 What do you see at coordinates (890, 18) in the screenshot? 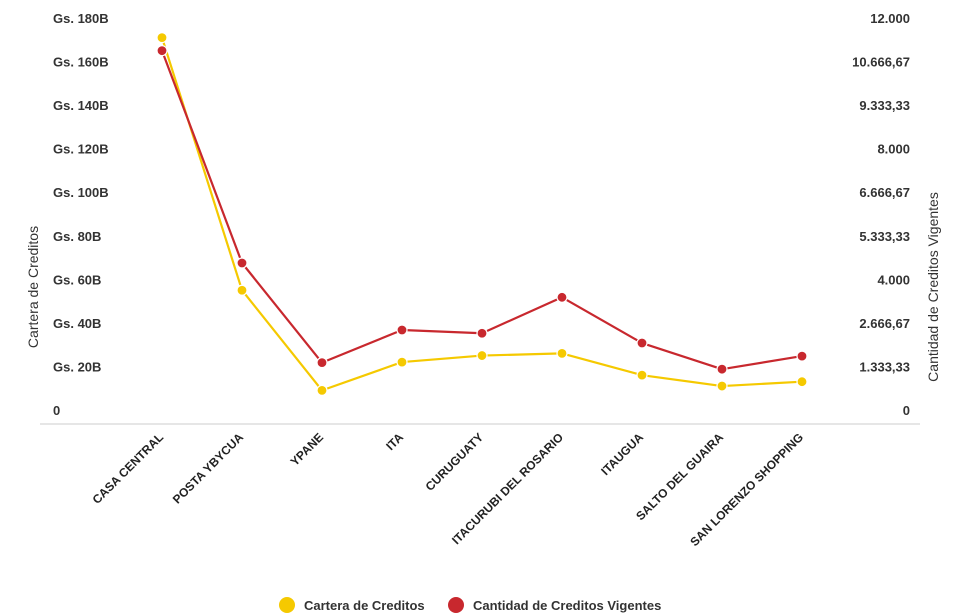
I see `right-tick-label: 12.000` at bounding box center [890, 18].